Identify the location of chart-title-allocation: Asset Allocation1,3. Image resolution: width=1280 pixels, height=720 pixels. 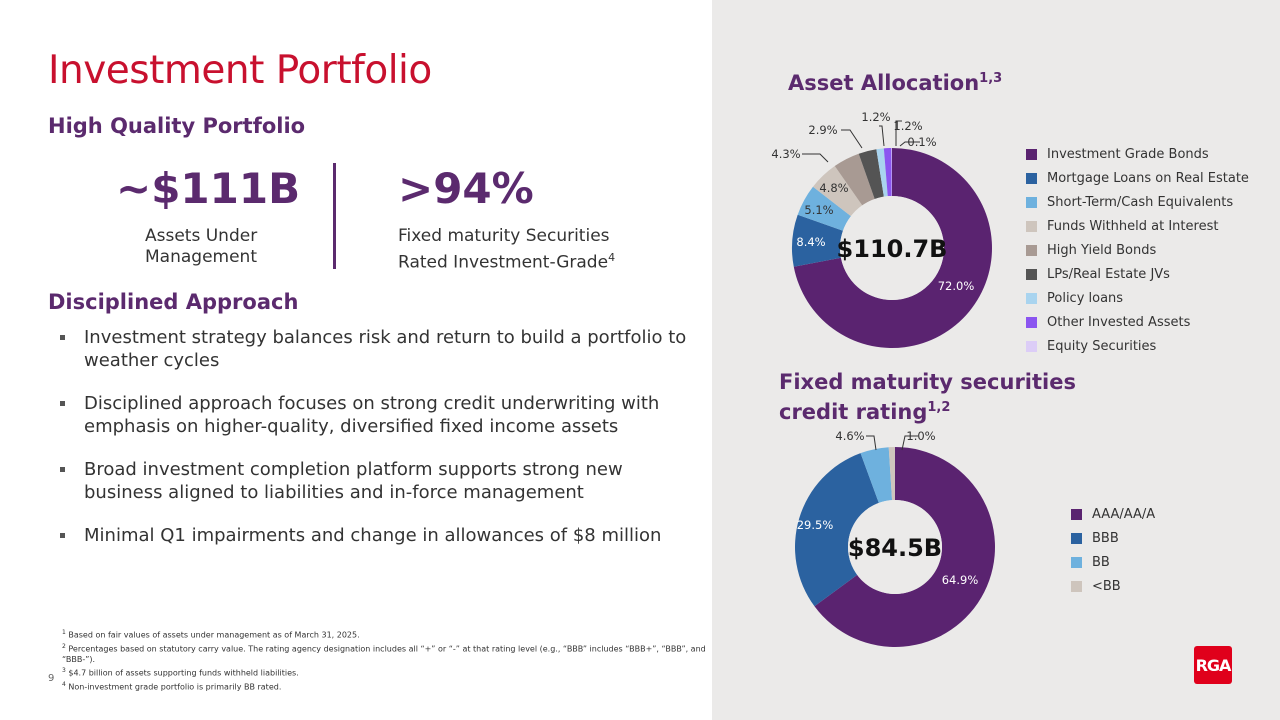
(895, 83).